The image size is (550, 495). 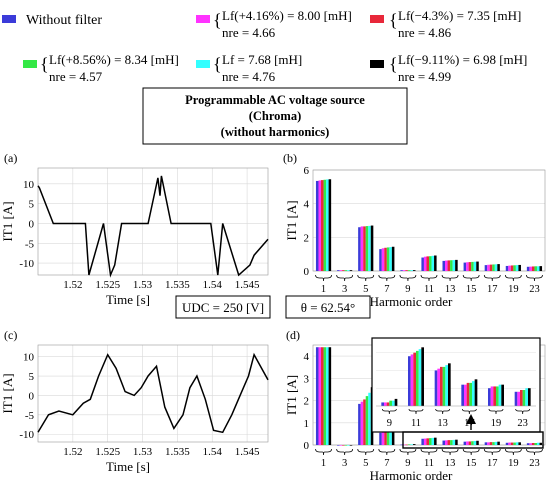 What do you see at coordinates (7, 393) in the screenshot?
I see `y-axis-label: IT1 [A]` at bounding box center [7, 393].